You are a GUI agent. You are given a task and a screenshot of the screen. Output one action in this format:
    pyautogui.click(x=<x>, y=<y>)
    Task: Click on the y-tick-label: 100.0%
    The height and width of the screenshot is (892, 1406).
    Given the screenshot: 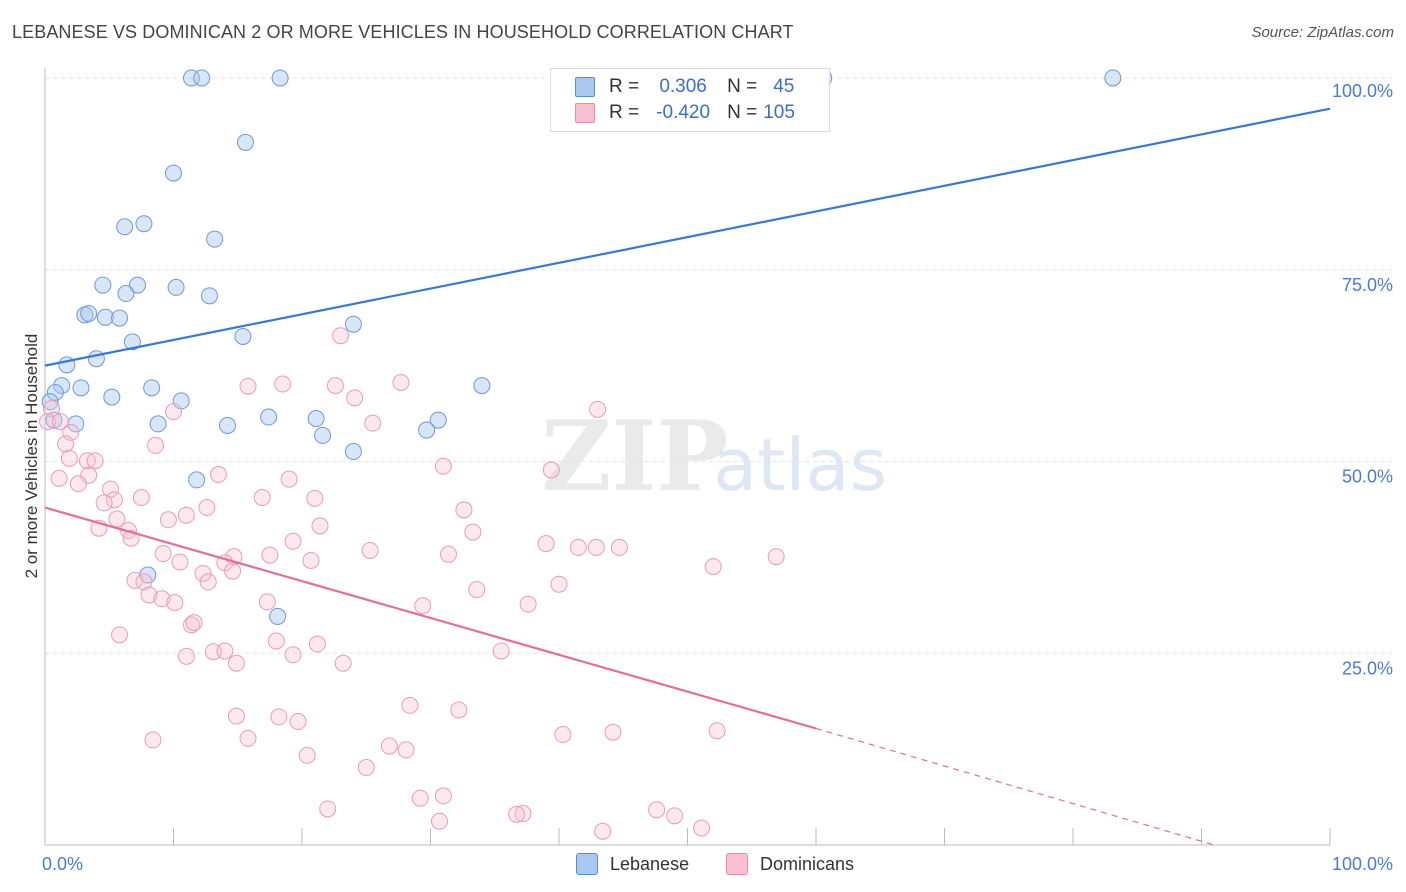 What is the action you would take?
    pyautogui.click(x=1362, y=91)
    